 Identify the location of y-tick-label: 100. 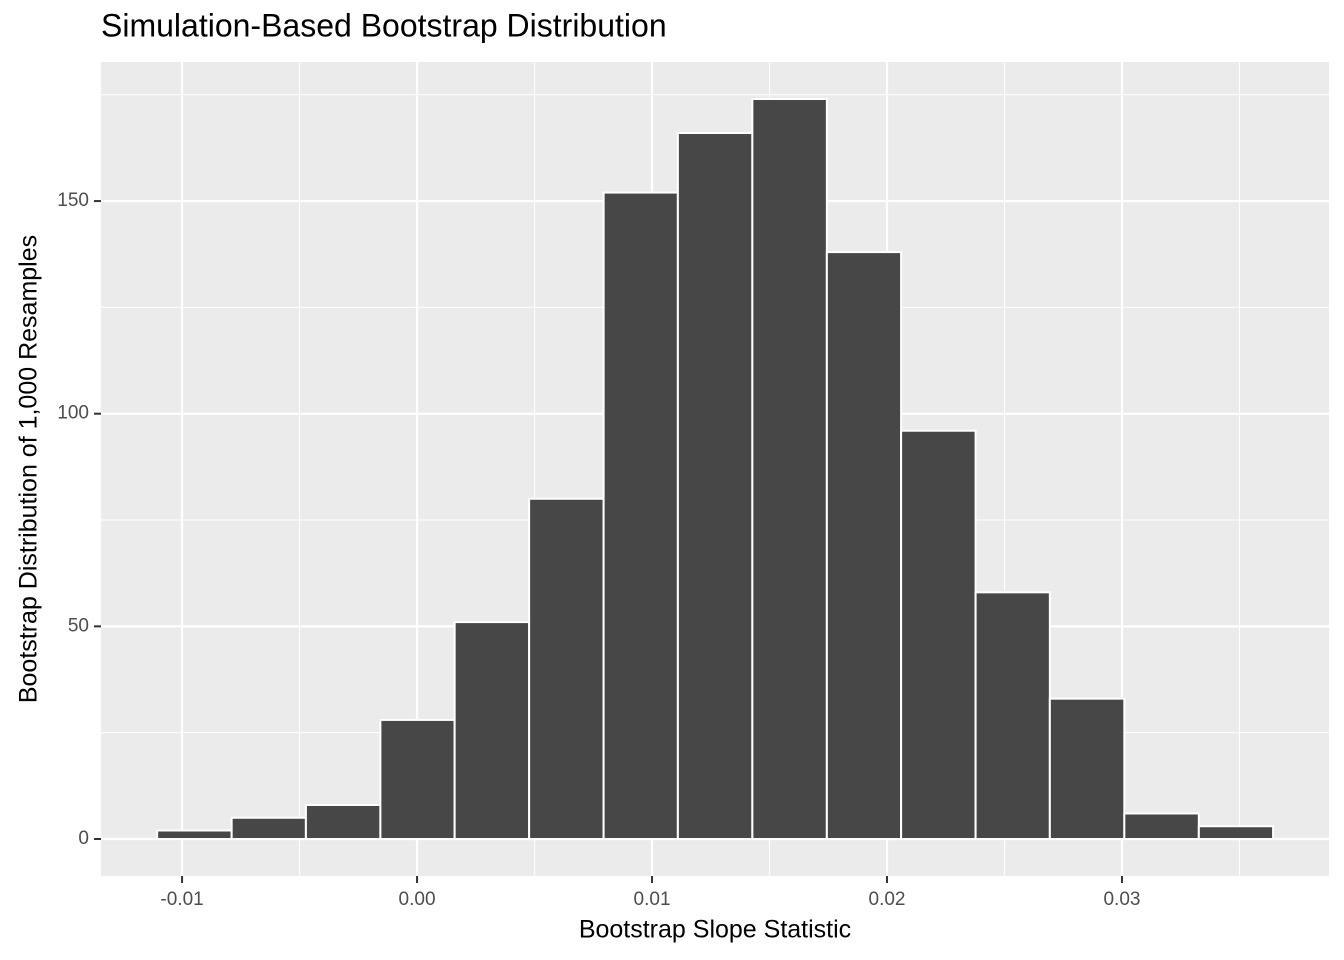
(73, 413).